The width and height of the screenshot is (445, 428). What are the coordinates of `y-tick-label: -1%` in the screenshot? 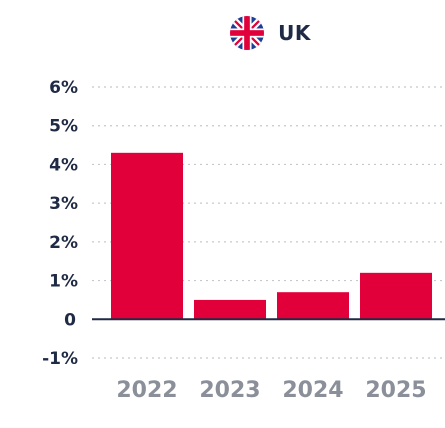 It's located at (60, 359).